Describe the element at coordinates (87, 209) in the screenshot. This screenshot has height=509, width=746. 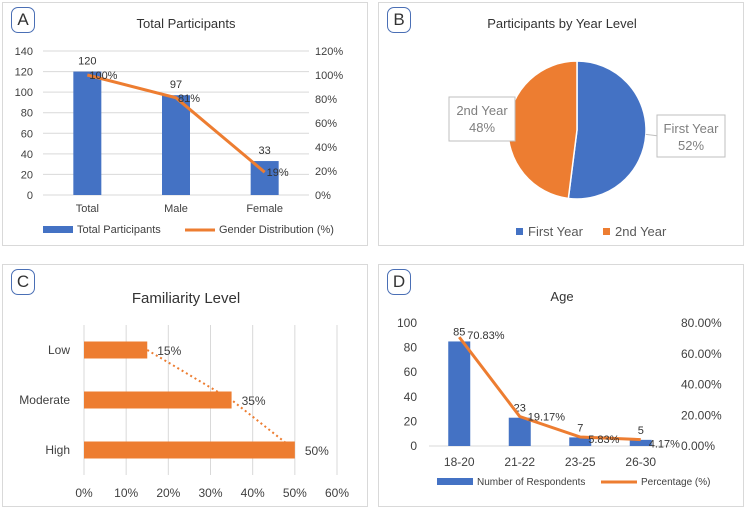
I see `x-tick-label: Total` at that location.